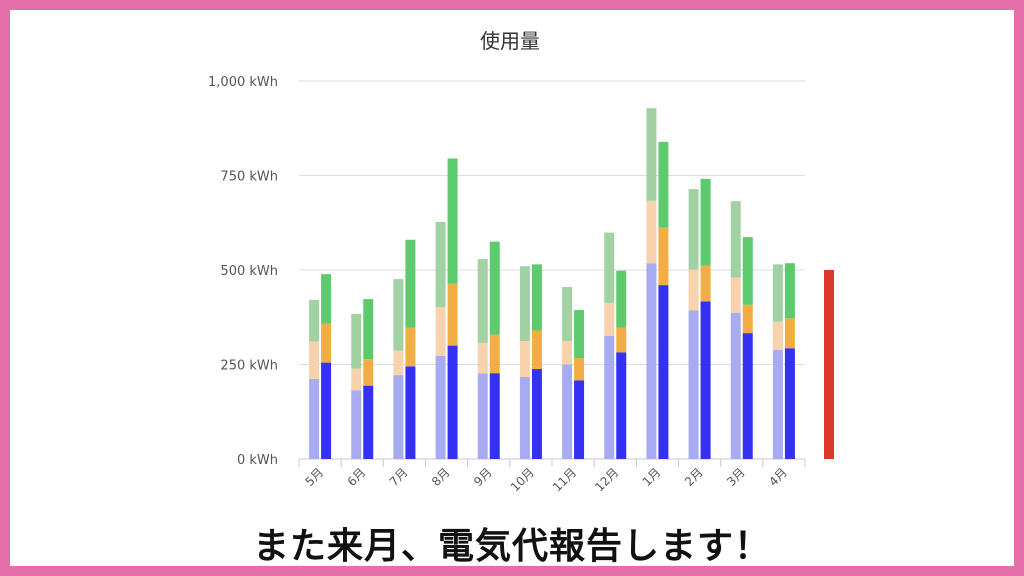  I want to click on x-tick-label: 12月, so click(606, 479).